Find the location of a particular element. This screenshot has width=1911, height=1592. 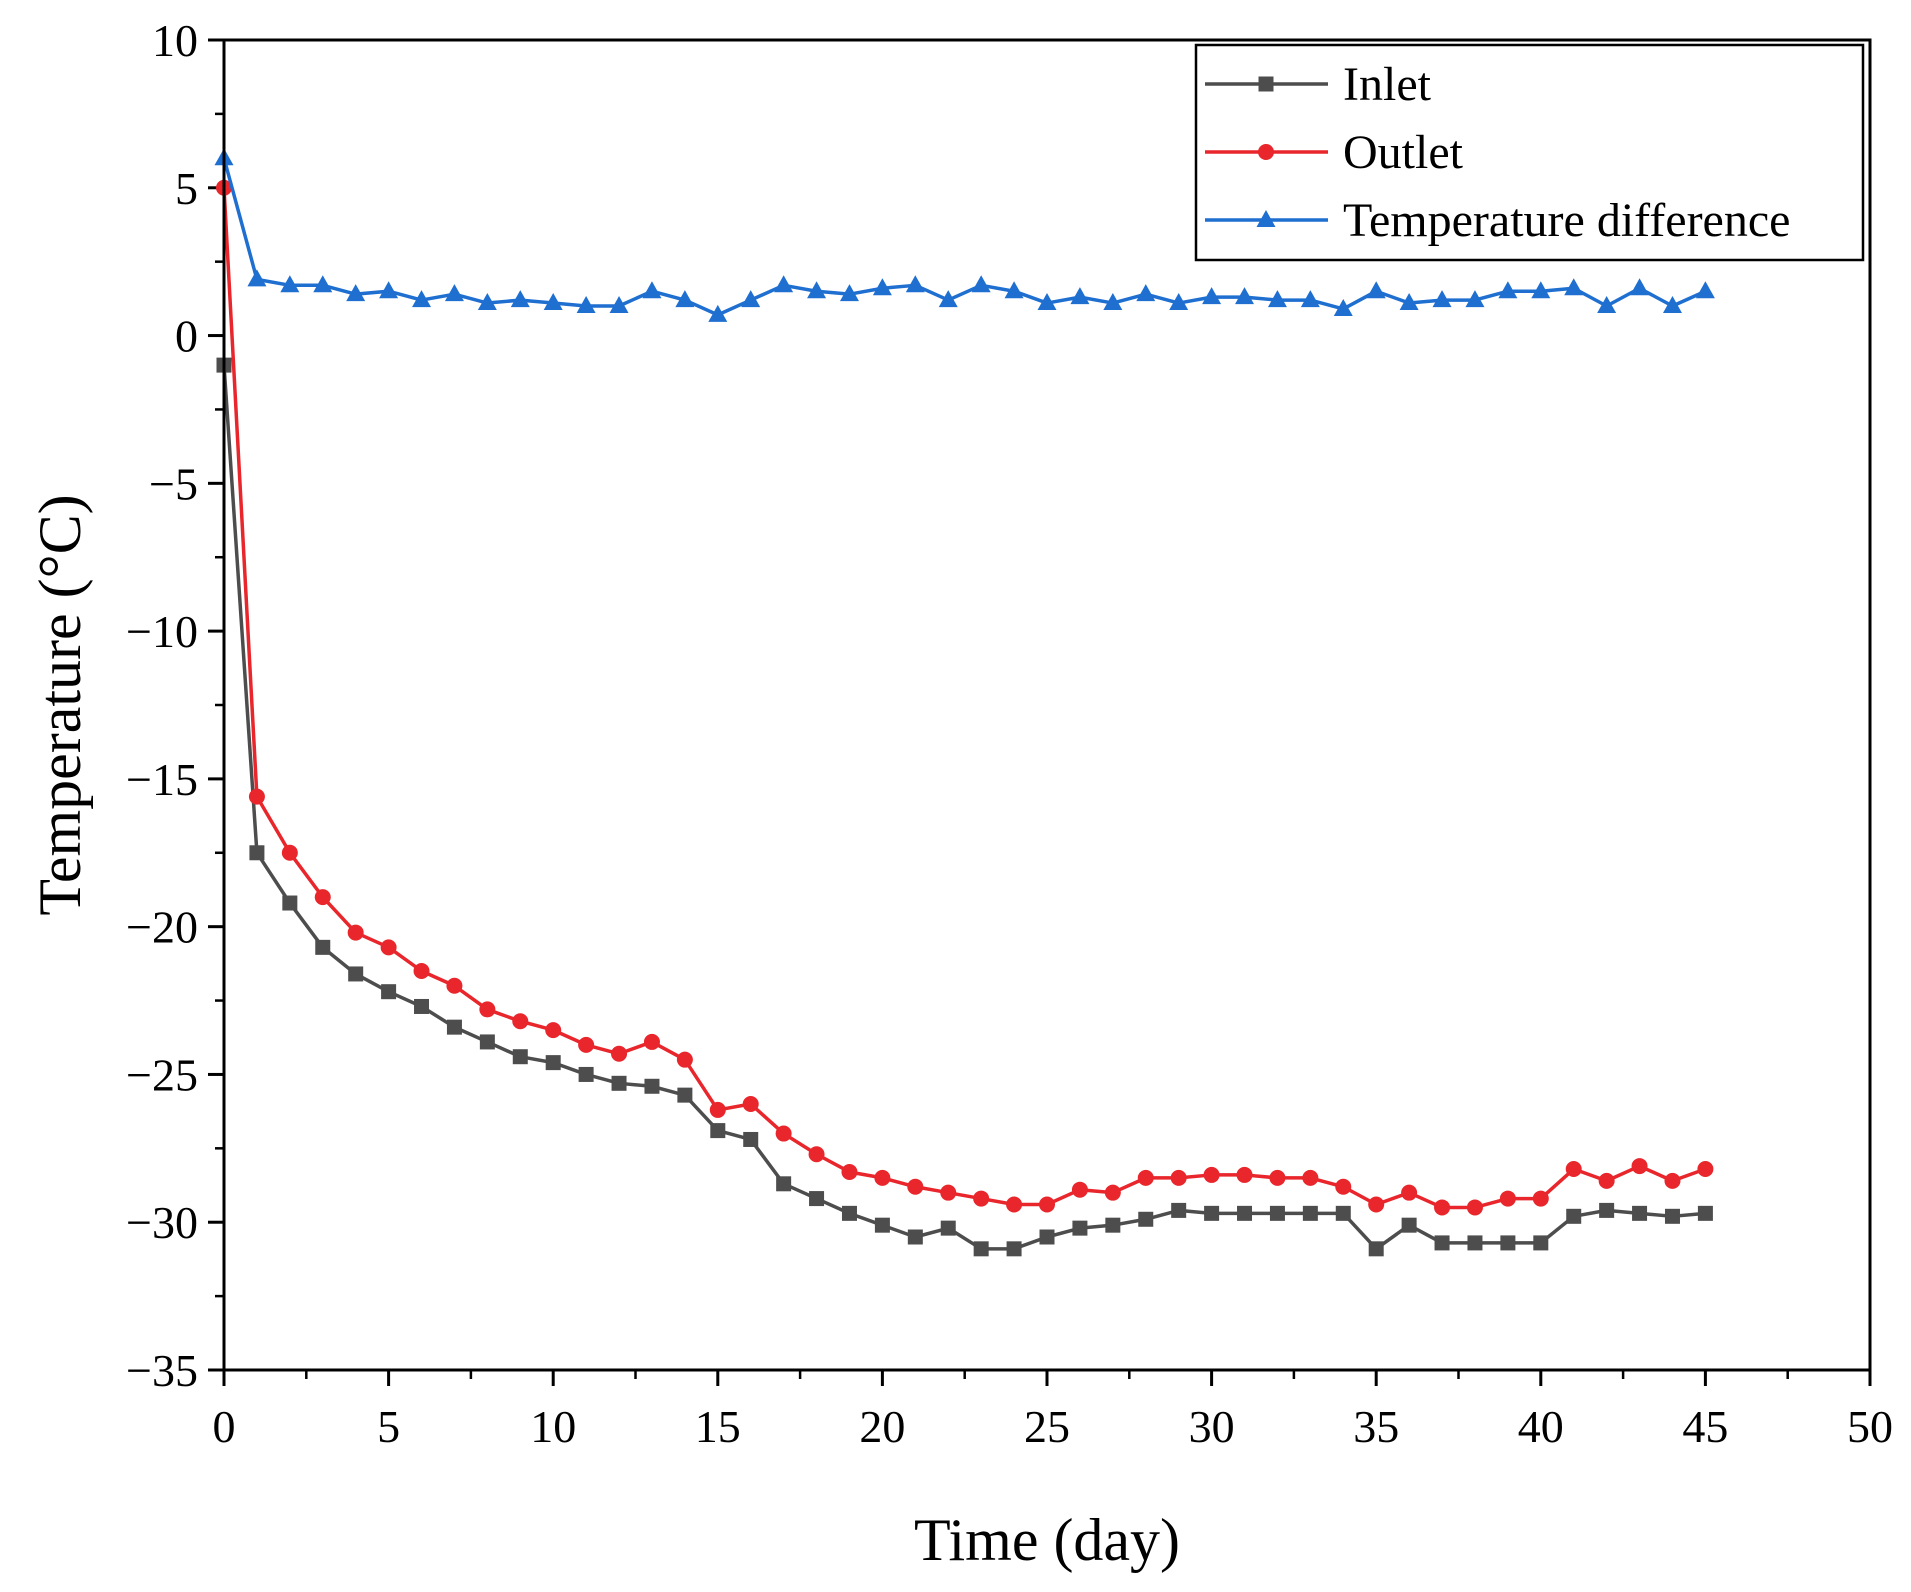

legend: Inlet Outlet Temperature difference is located at coordinates (1529, 152).